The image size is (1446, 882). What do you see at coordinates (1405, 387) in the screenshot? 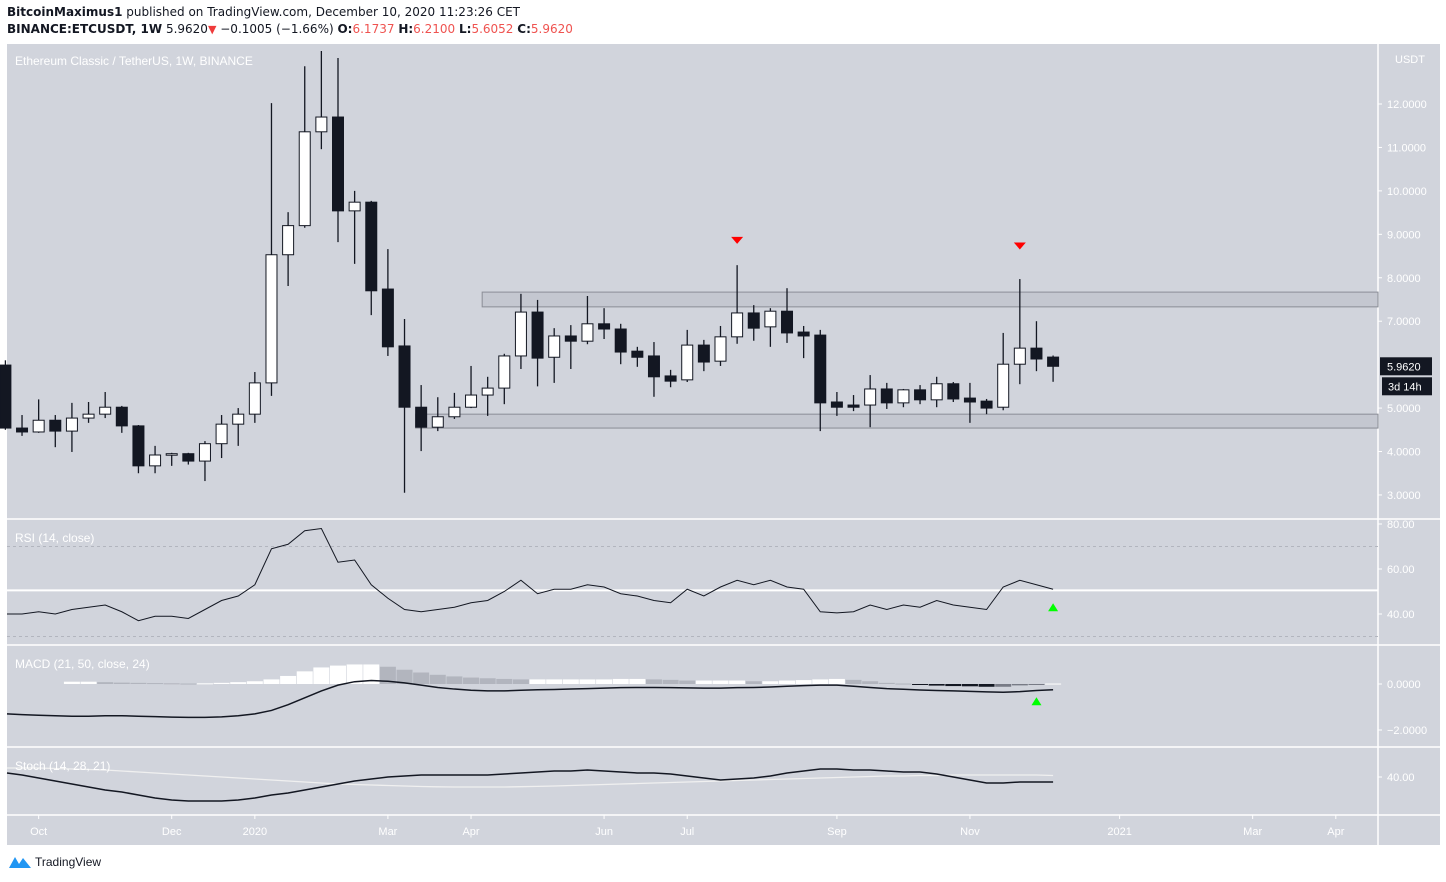
I see `countdown-label: 3d 14h` at bounding box center [1405, 387].